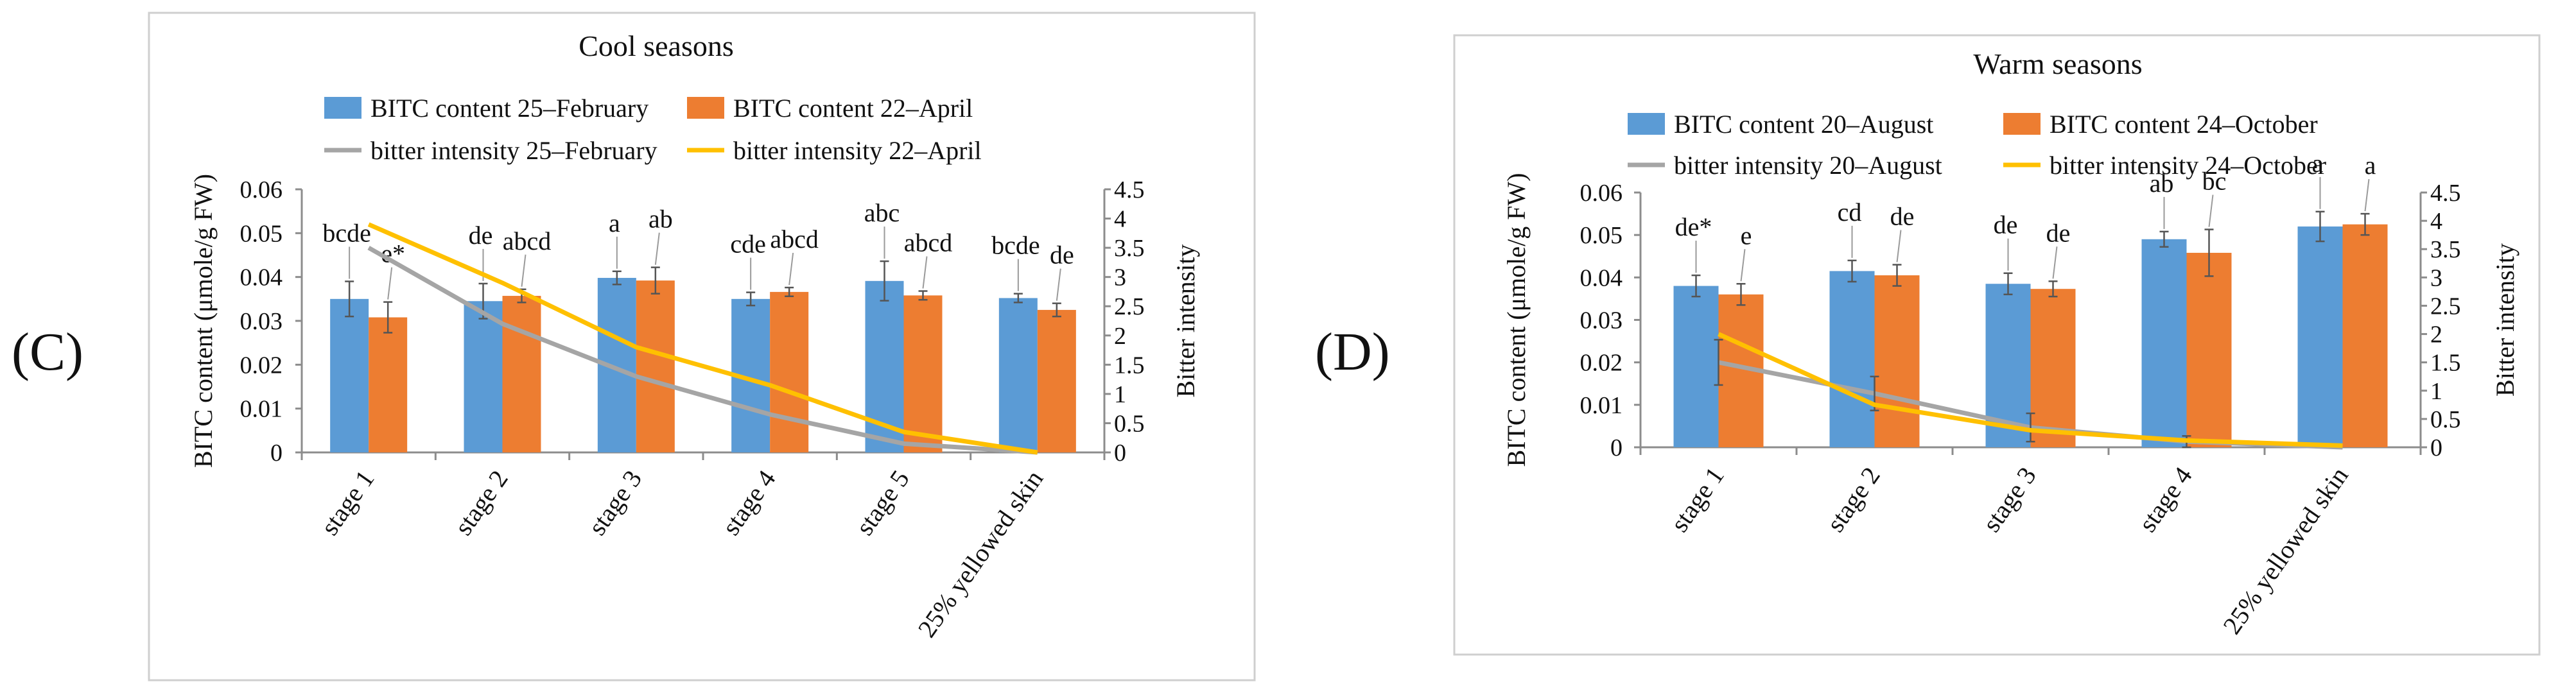  What do you see at coordinates (857, 150) in the screenshot?
I see `legend-label: bitter intensity 22–April` at bounding box center [857, 150].